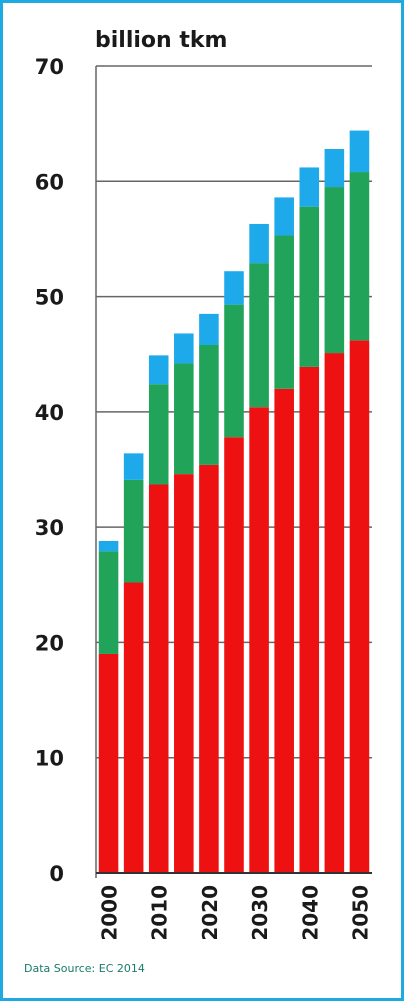  Describe the element at coordinates (49, 643) in the screenshot. I see `y-tick-label: 20` at that location.